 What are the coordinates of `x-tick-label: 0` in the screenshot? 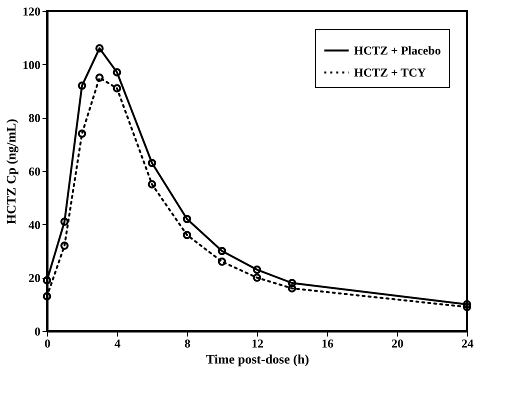 It's located at (47, 343).